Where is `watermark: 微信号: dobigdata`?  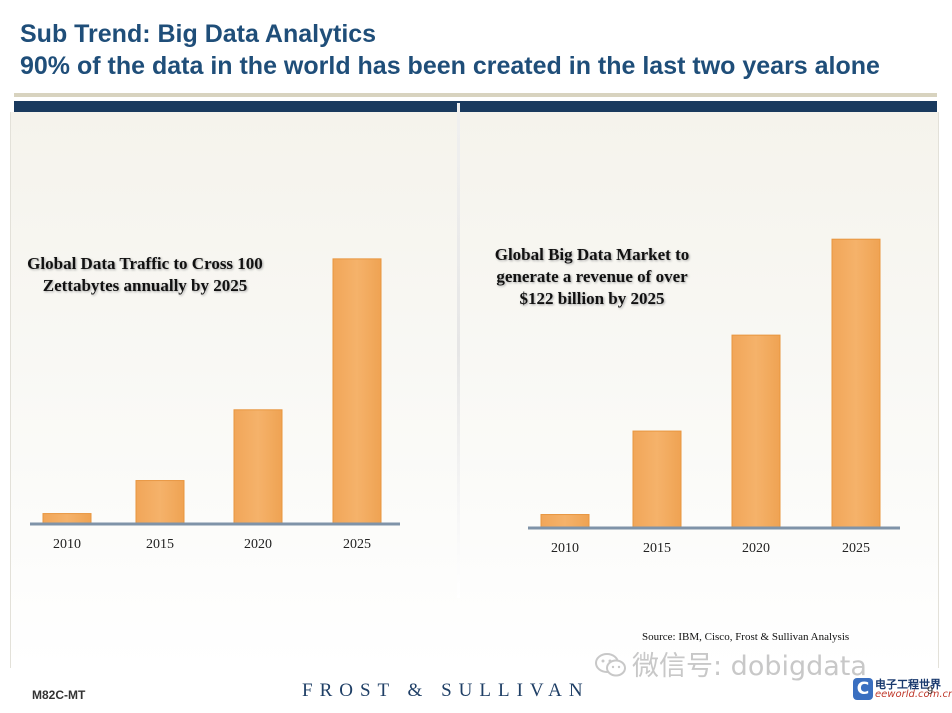 watermark: 微信号: dobigdata is located at coordinates (730, 665).